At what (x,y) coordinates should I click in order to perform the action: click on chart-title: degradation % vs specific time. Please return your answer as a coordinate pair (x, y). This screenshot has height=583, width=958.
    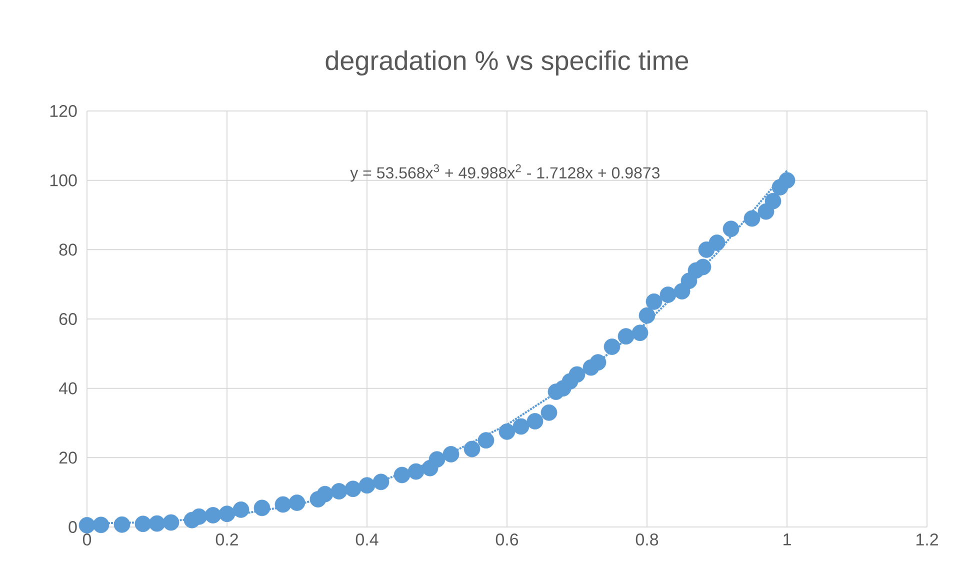
    Looking at the image, I should click on (507, 63).